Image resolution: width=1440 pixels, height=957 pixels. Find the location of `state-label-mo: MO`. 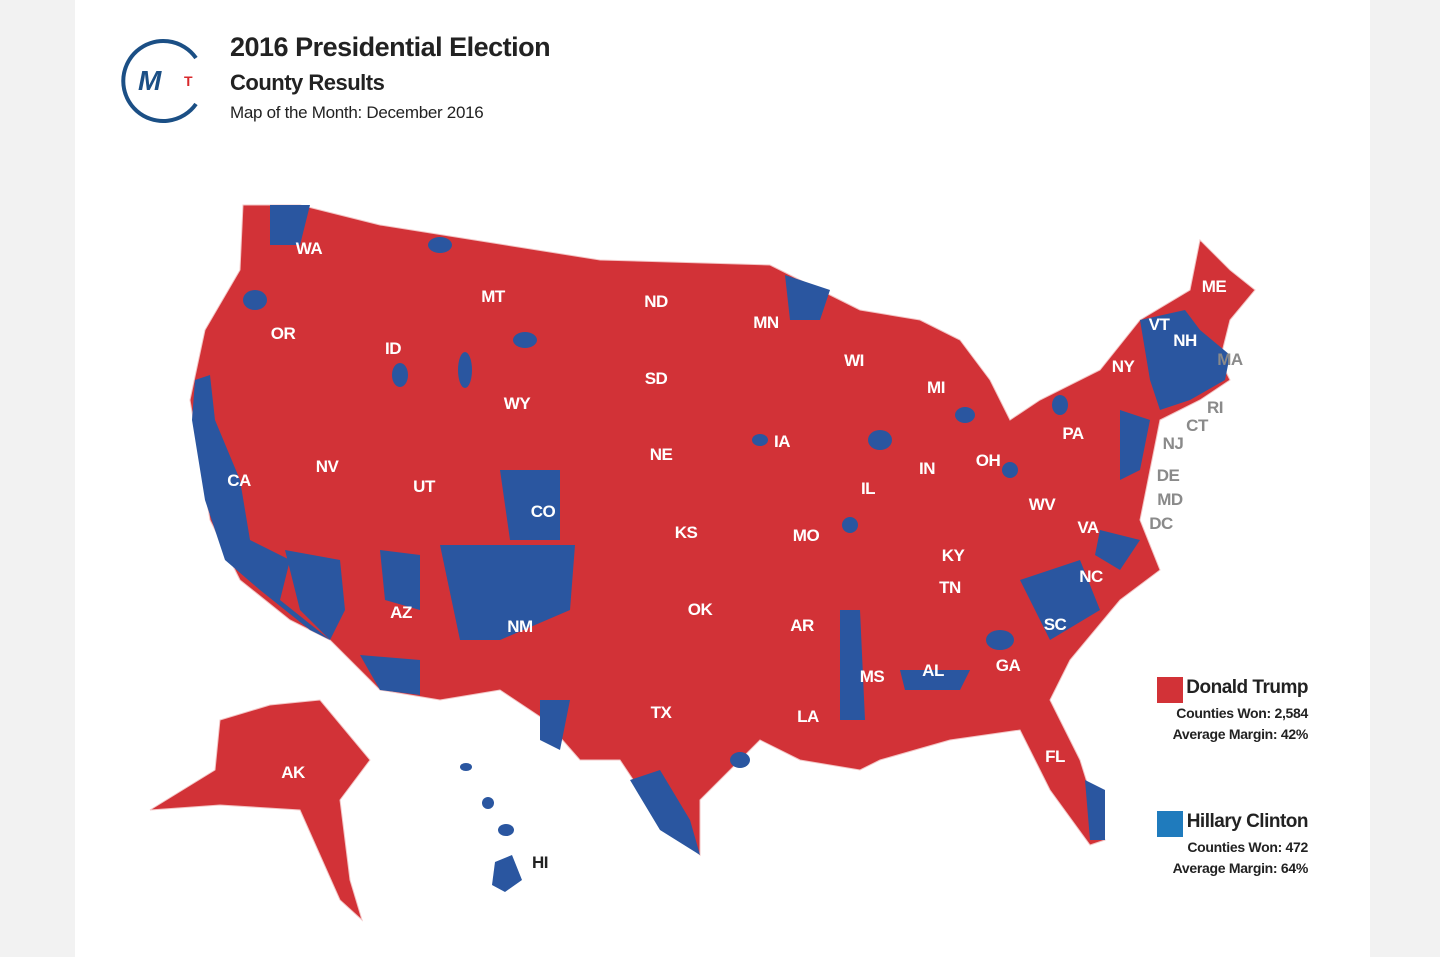

state-label-mo: MO is located at coordinates (806, 535).